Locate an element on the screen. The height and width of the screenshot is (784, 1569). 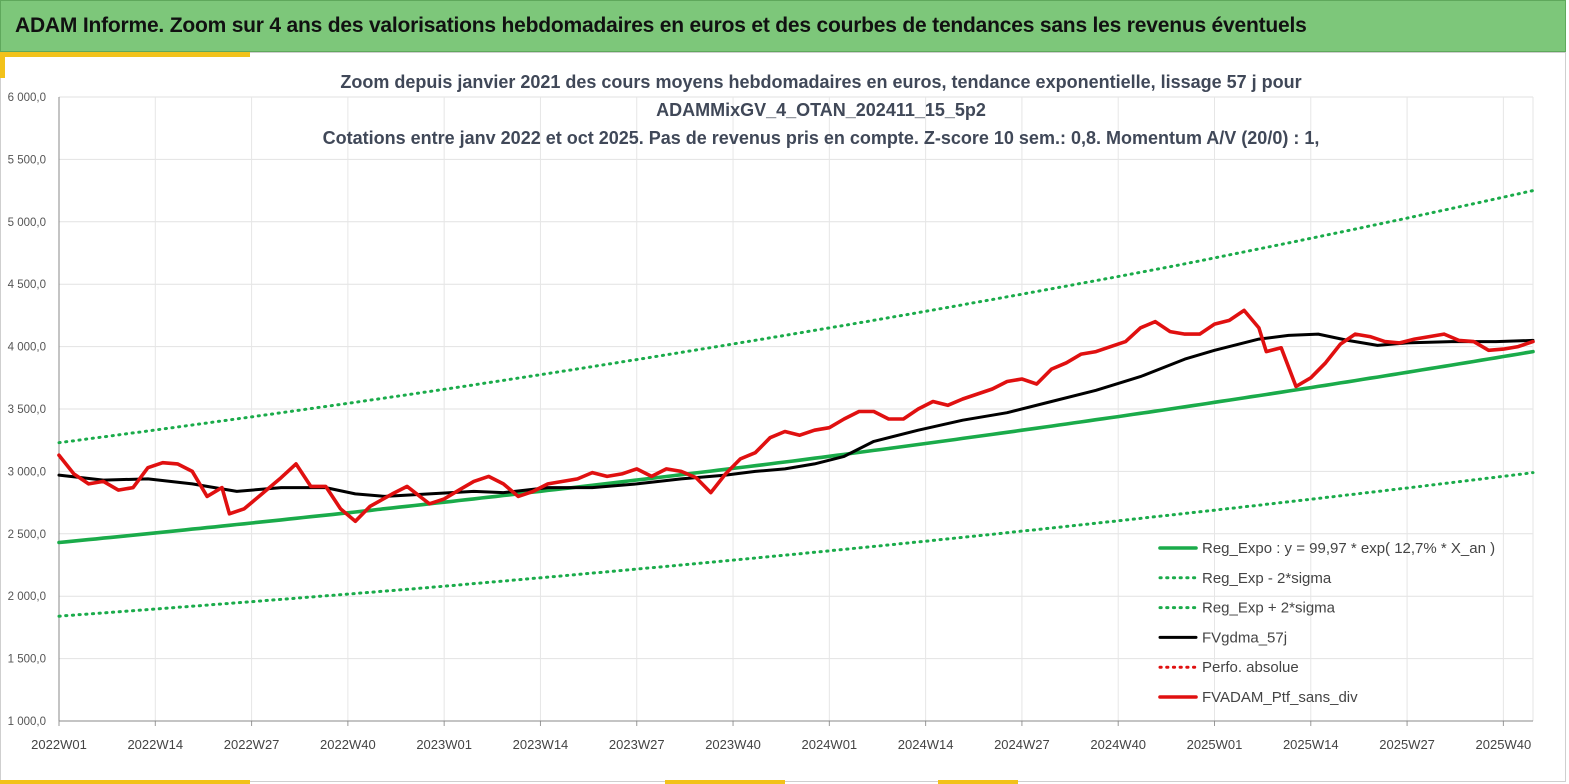
x-tick-label: 2024W40 is located at coordinates (1118, 744).